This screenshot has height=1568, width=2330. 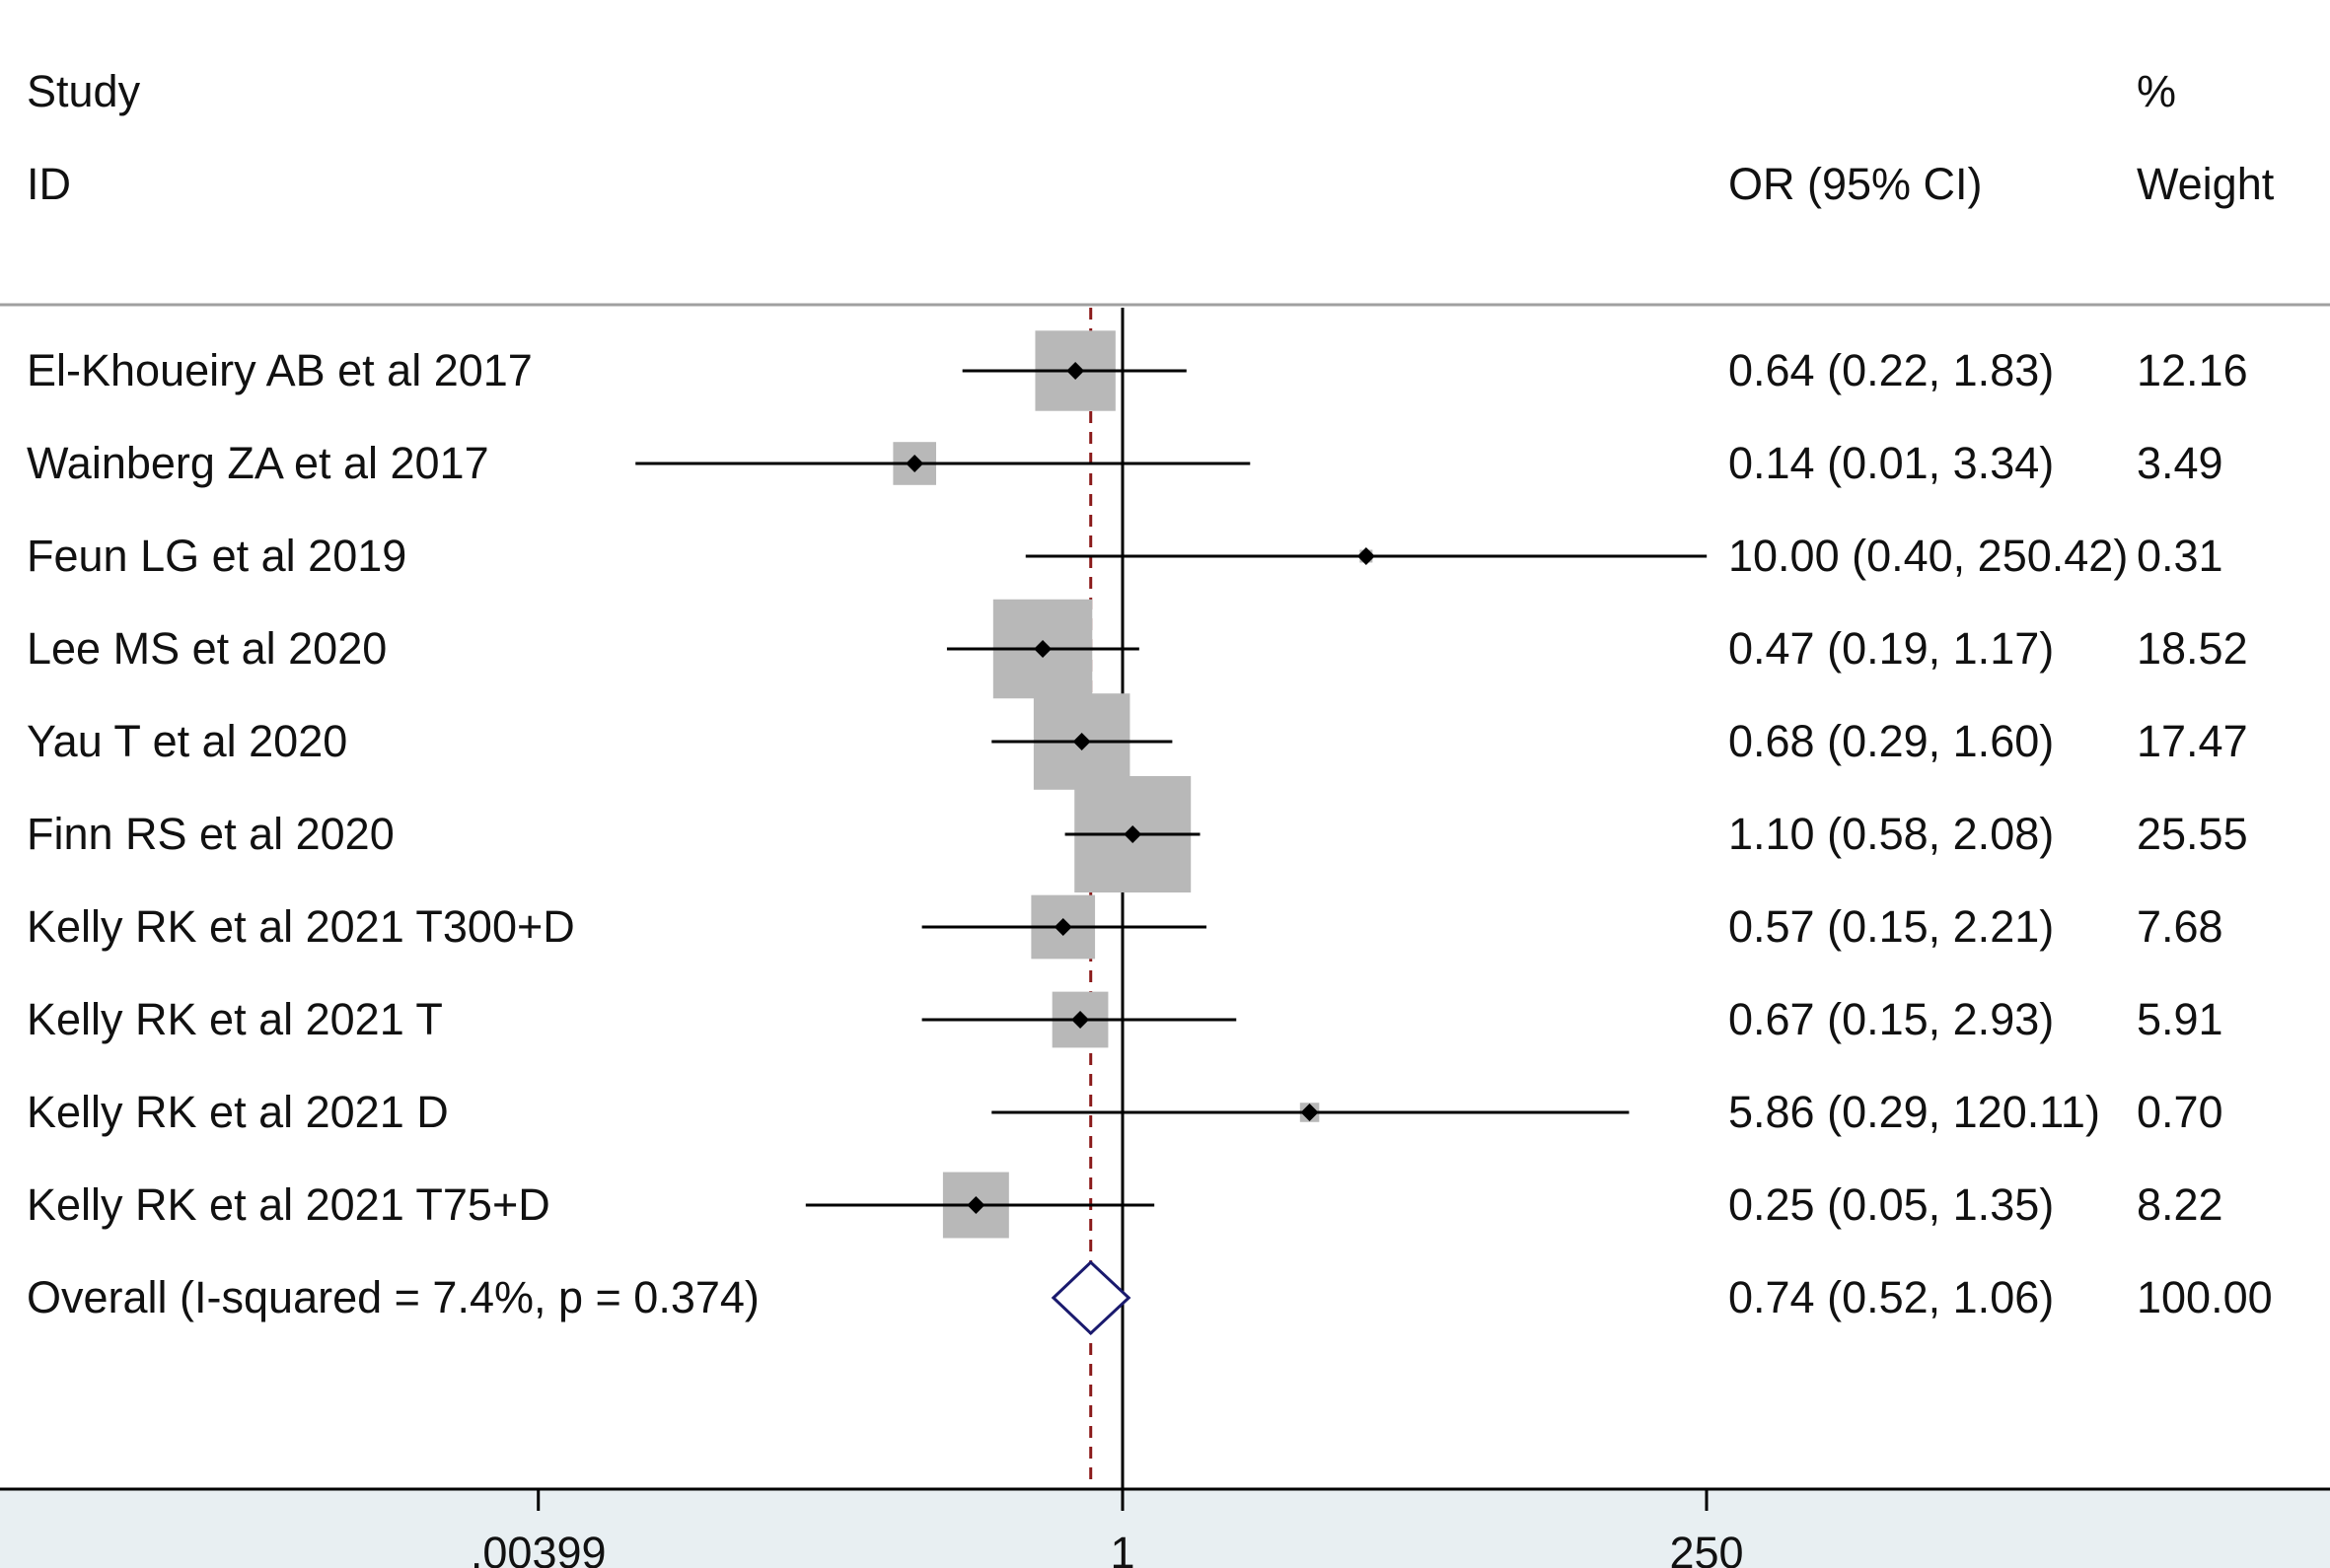 I want to click on study-or-ci: 0.64 (0.22, 1.83), so click(x=1891, y=370).